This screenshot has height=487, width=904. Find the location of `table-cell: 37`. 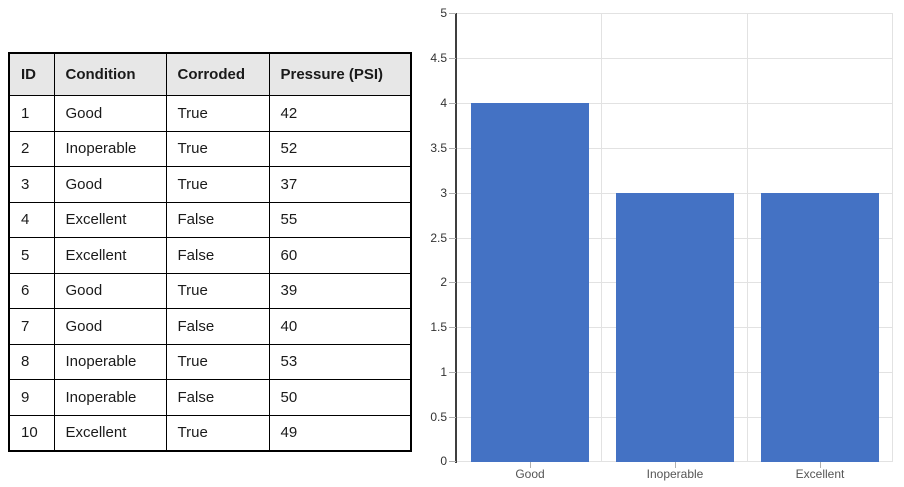

table-cell: 37 is located at coordinates (340, 184).